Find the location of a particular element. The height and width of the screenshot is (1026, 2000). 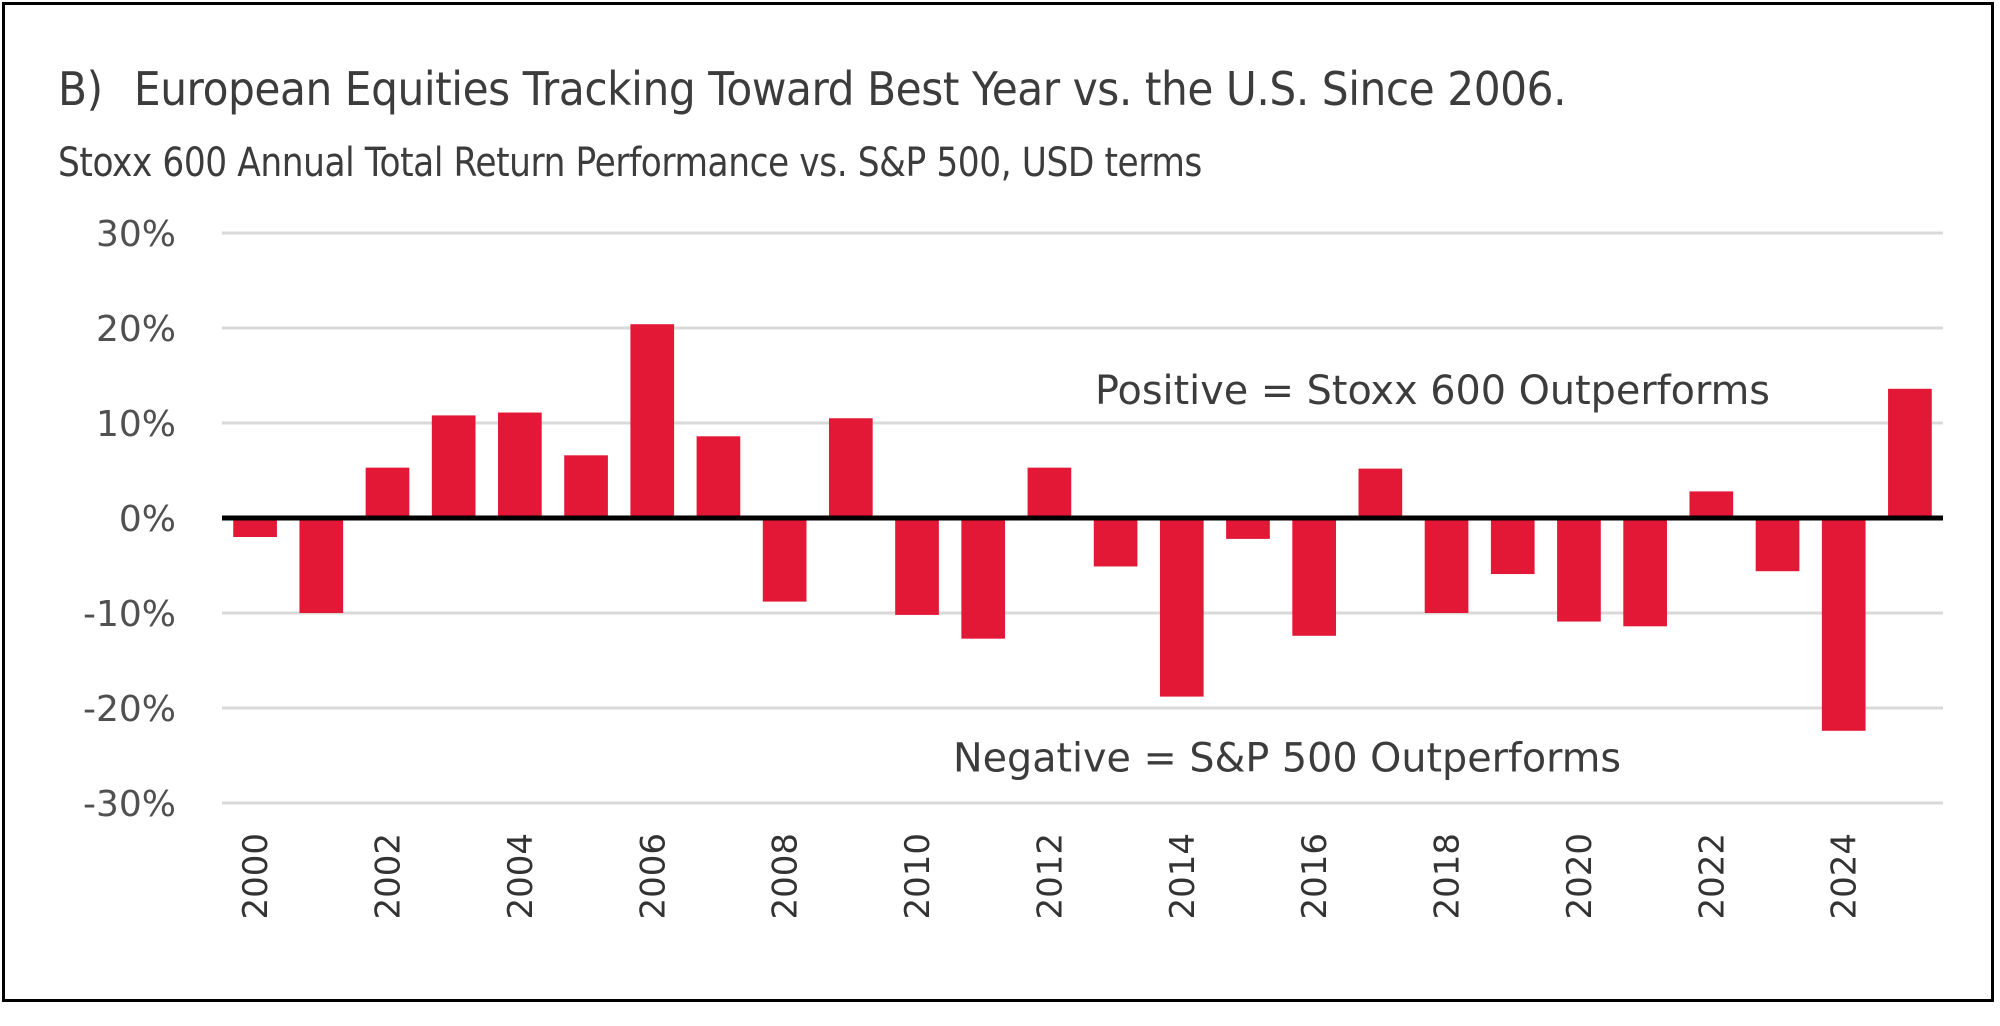

bar-2009 is located at coordinates (850, 468).